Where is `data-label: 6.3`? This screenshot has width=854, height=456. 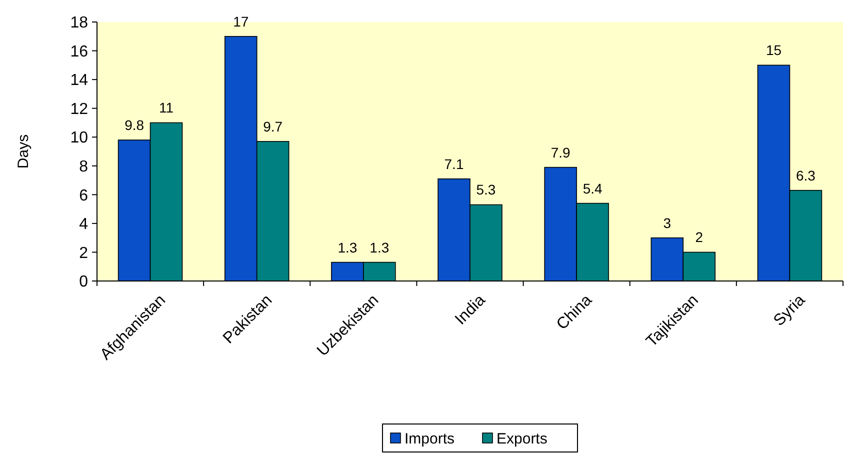
data-label: 6.3 is located at coordinates (806, 175).